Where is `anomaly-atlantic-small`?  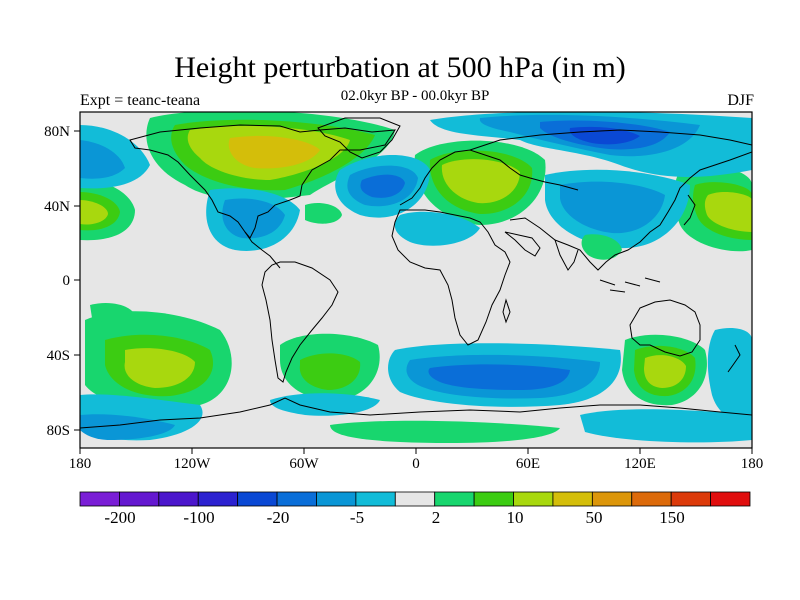
anomaly-atlantic-small is located at coordinates (323, 213).